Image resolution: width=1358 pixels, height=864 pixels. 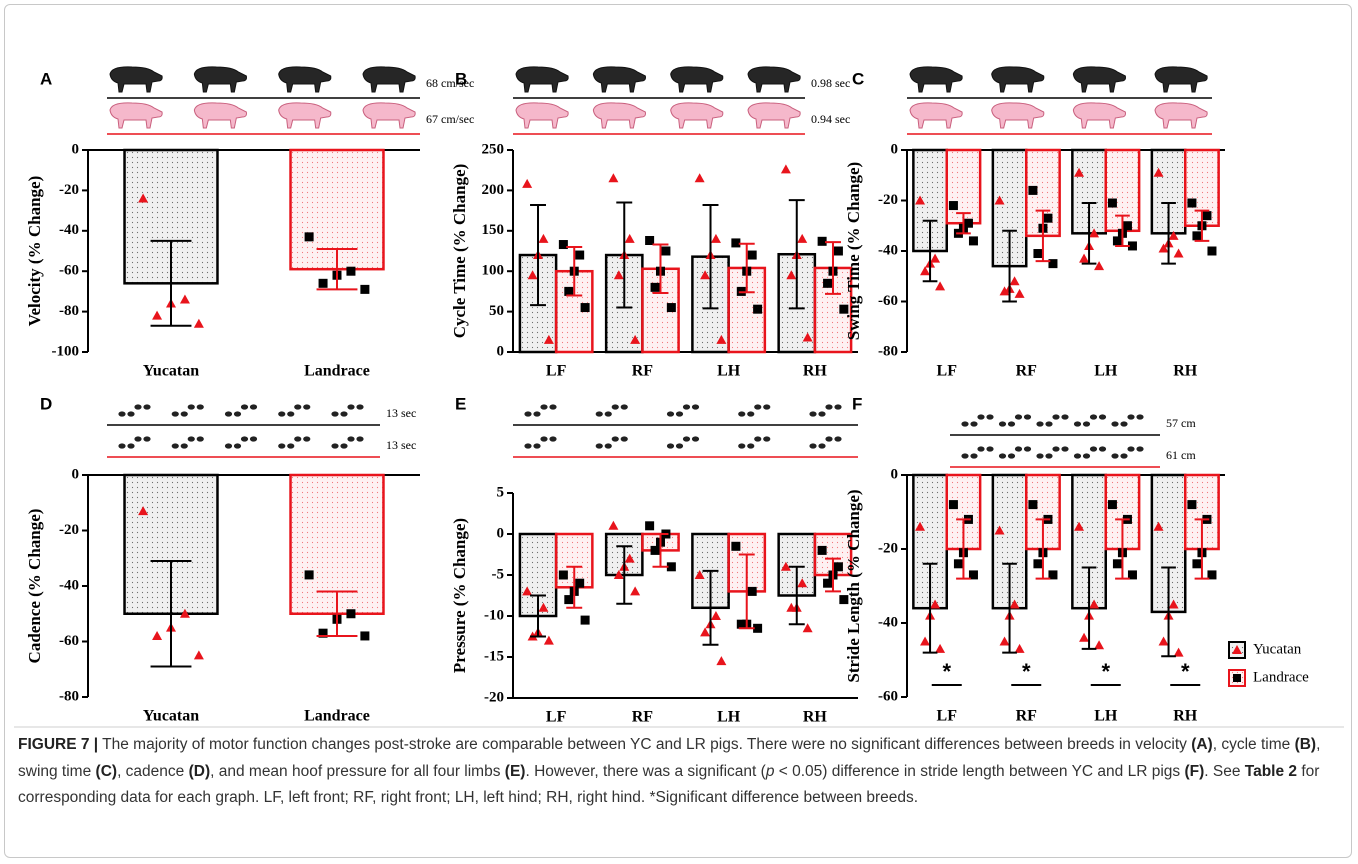 I want to click on caption-text: (B), so click(x=1305, y=744).